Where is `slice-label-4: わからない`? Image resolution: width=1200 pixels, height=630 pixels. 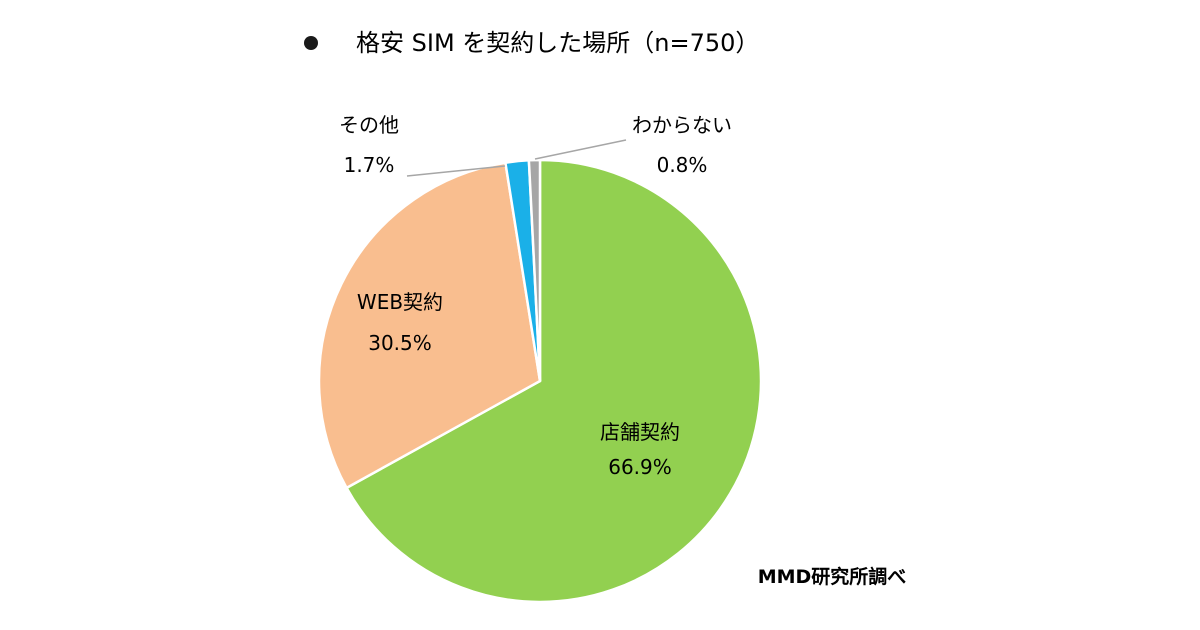 slice-label-4: わからない is located at coordinates (682, 125).